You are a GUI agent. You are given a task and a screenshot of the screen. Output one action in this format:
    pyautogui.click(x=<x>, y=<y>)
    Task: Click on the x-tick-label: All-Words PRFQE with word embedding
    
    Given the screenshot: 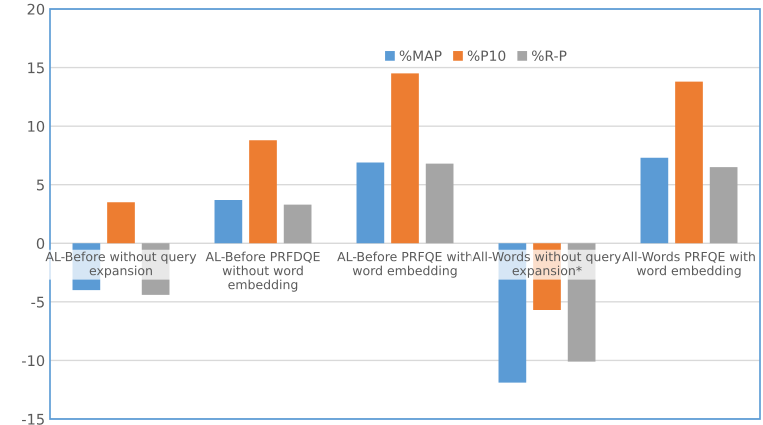 What is the action you would take?
    pyautogui.click(x=688, y=265)
    